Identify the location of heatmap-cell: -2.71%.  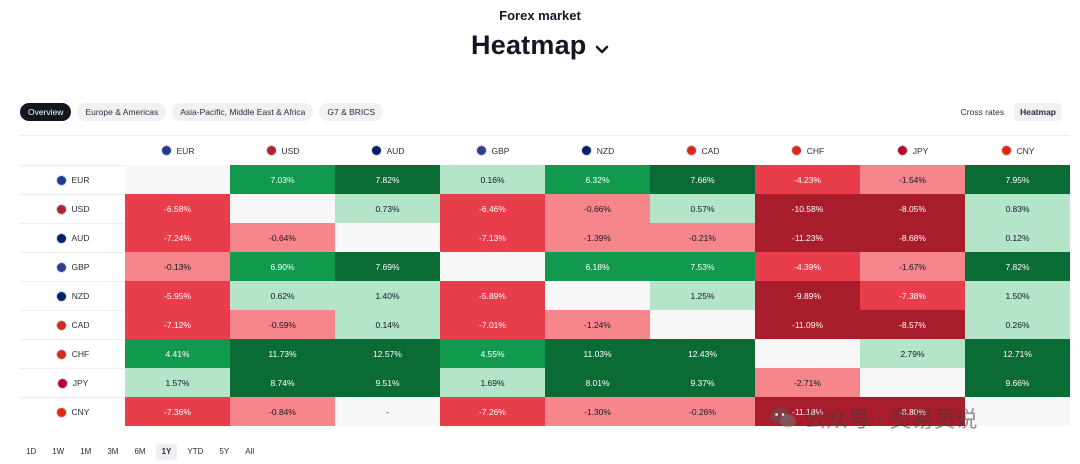
(807, 382).